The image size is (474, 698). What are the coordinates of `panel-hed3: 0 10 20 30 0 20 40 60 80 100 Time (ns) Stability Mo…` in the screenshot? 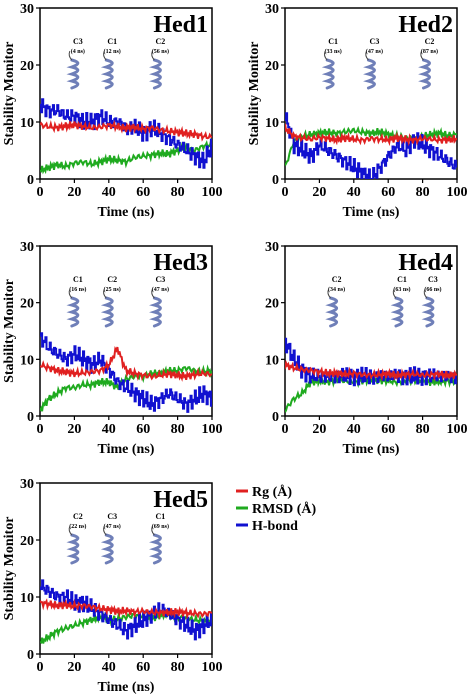 It's located at (112, 348).